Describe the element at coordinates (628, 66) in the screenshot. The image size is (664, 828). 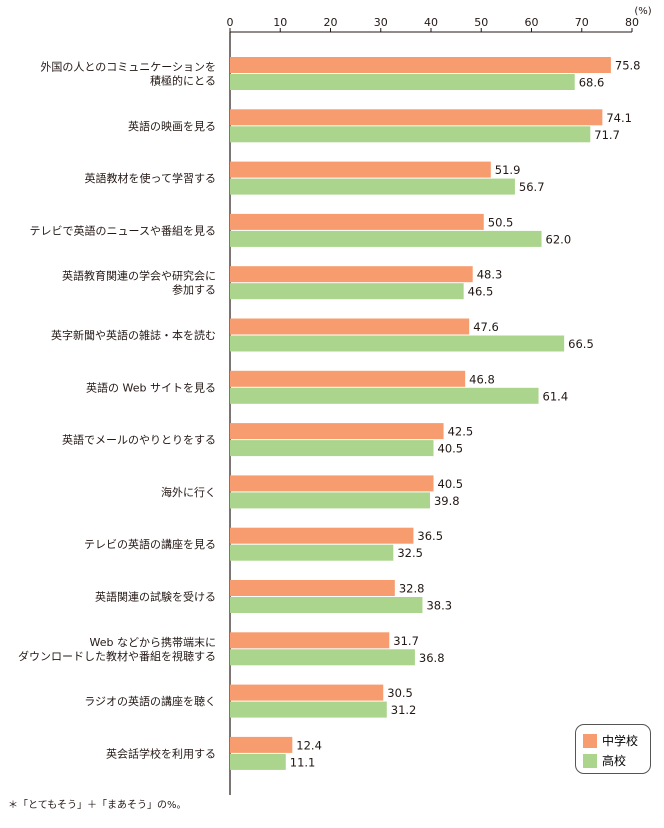
I see `data-label: 75.8` at that location.